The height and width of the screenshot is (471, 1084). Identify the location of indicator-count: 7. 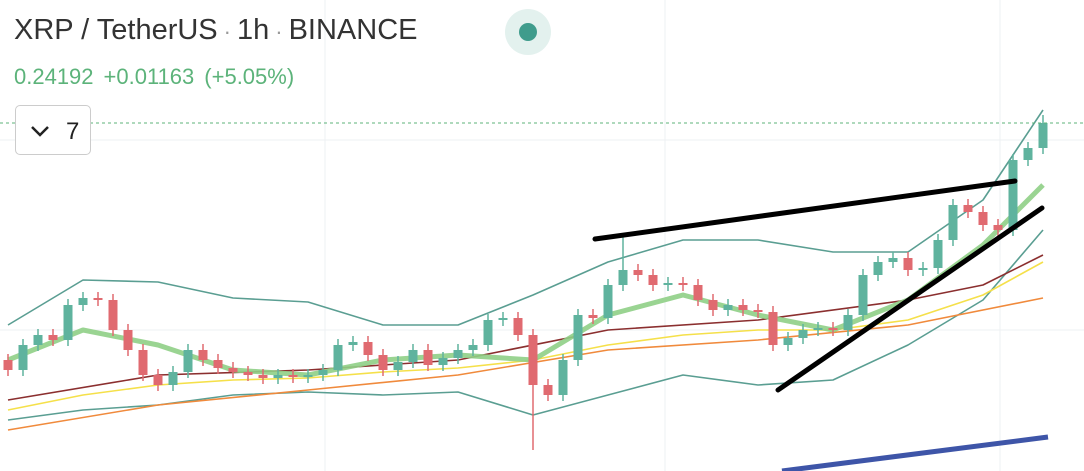
(73, 131).